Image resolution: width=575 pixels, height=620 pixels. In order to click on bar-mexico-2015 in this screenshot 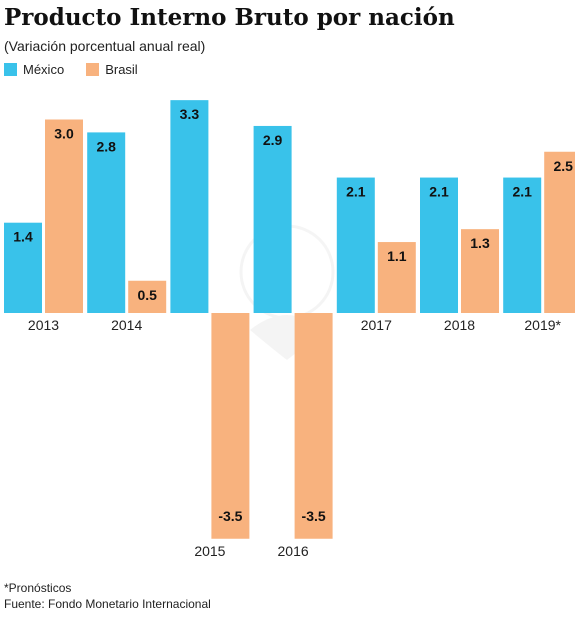, I will do `click(189, 207)`.